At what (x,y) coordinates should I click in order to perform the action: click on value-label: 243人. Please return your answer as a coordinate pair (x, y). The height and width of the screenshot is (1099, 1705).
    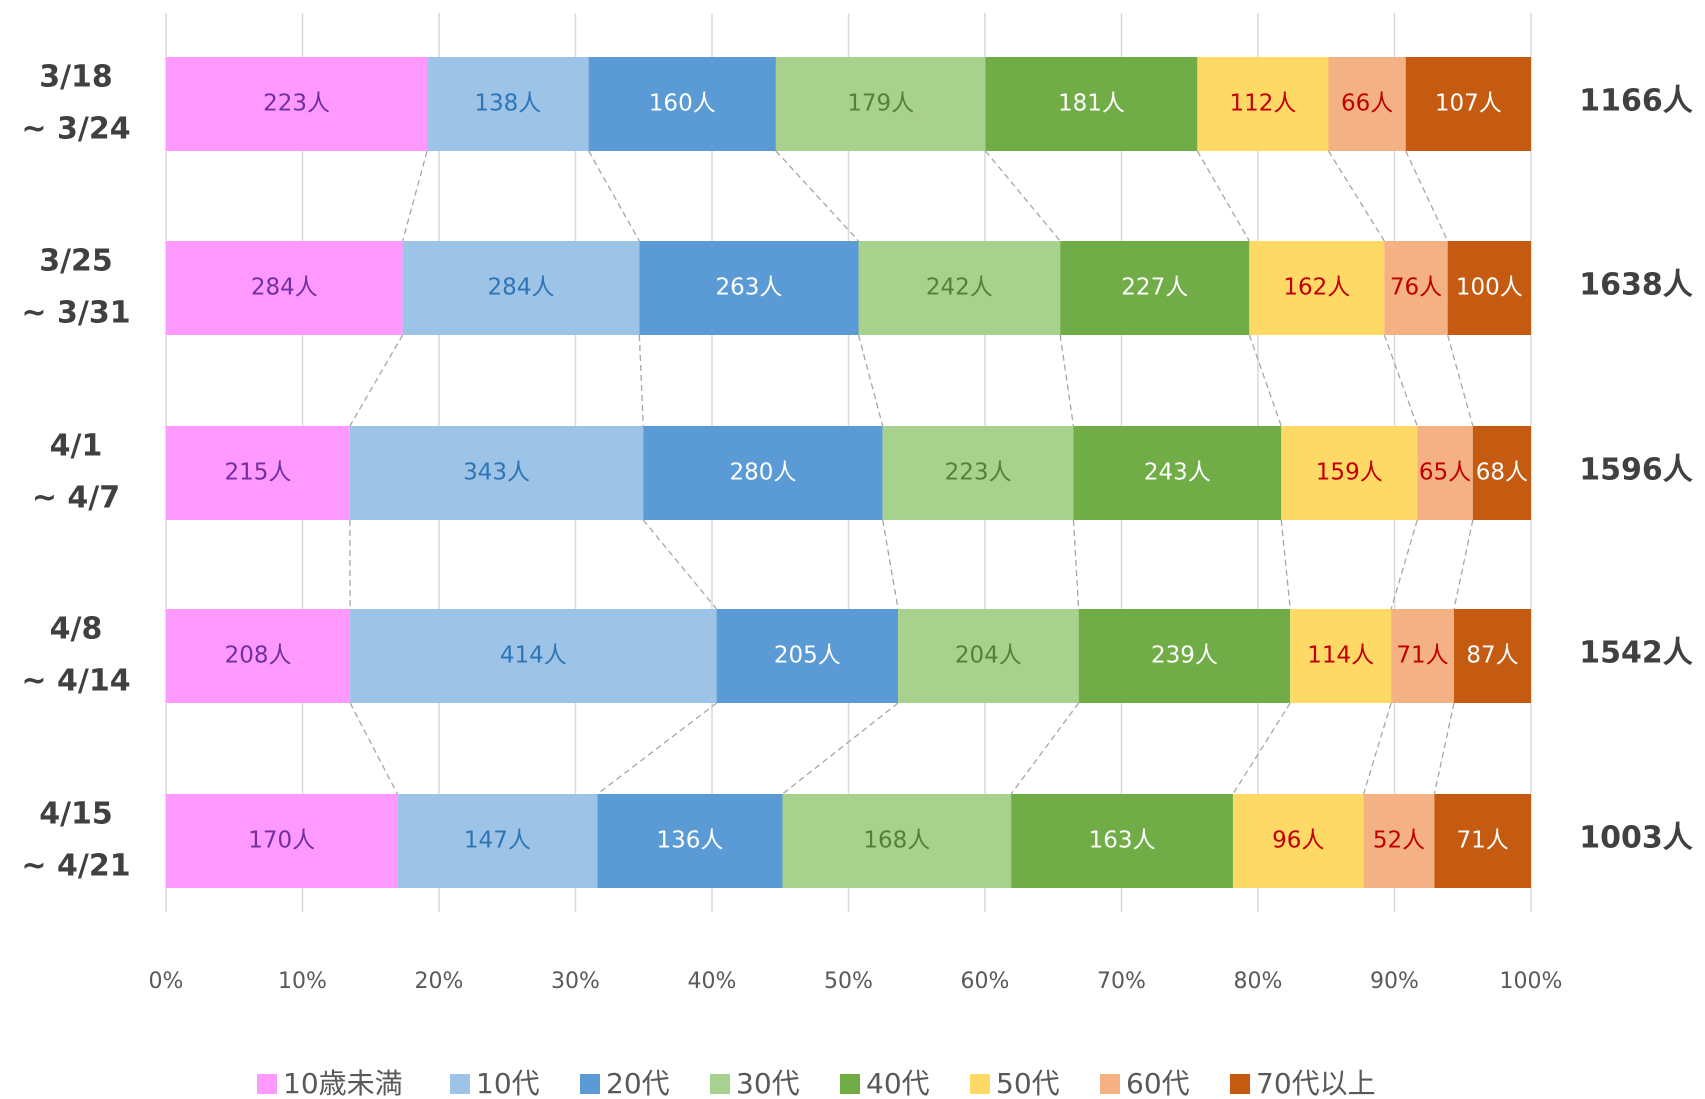
    Looking at the image, I should click on (1177, 473).